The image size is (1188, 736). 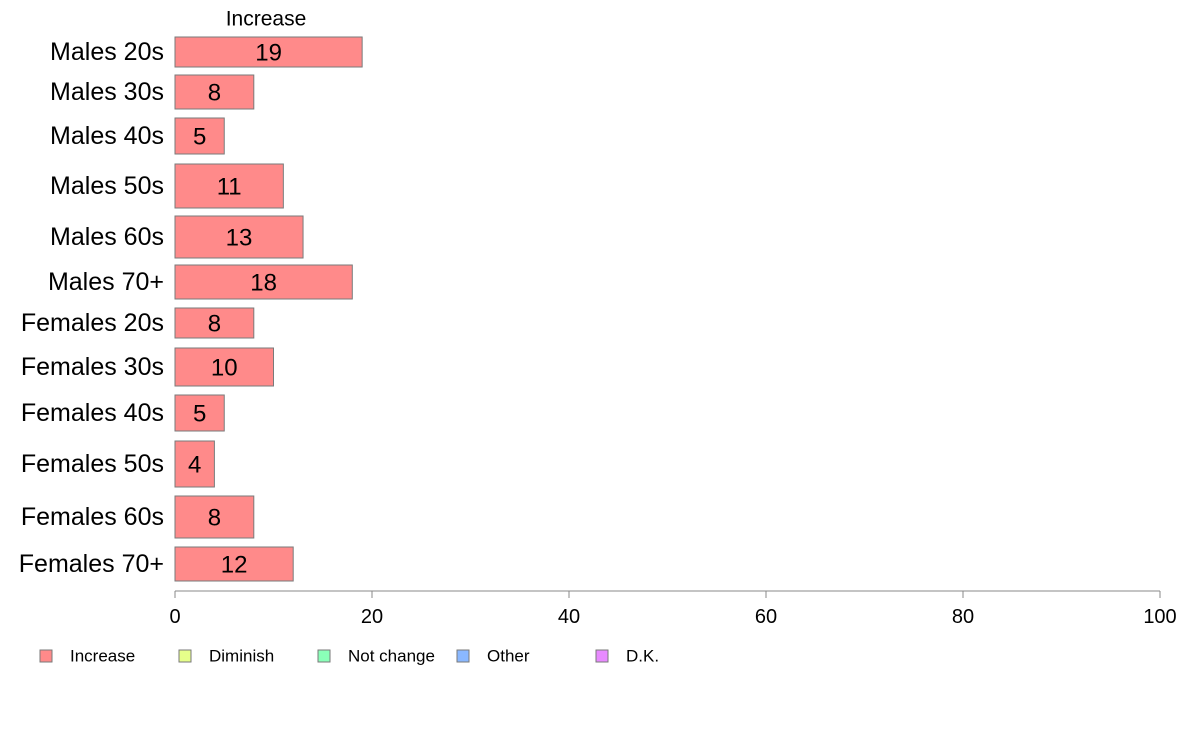 What do you see at coordinates (92, 367) in the screenshot?
I see `category-label: Females 30s` at bounding box center [92, 367].